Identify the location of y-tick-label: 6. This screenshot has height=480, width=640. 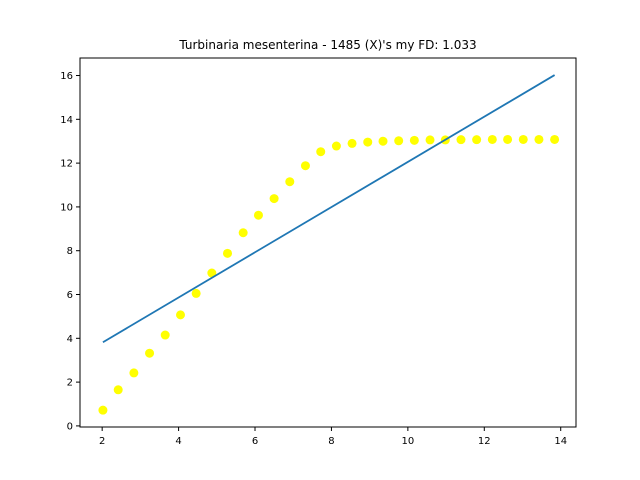
(70, 295).